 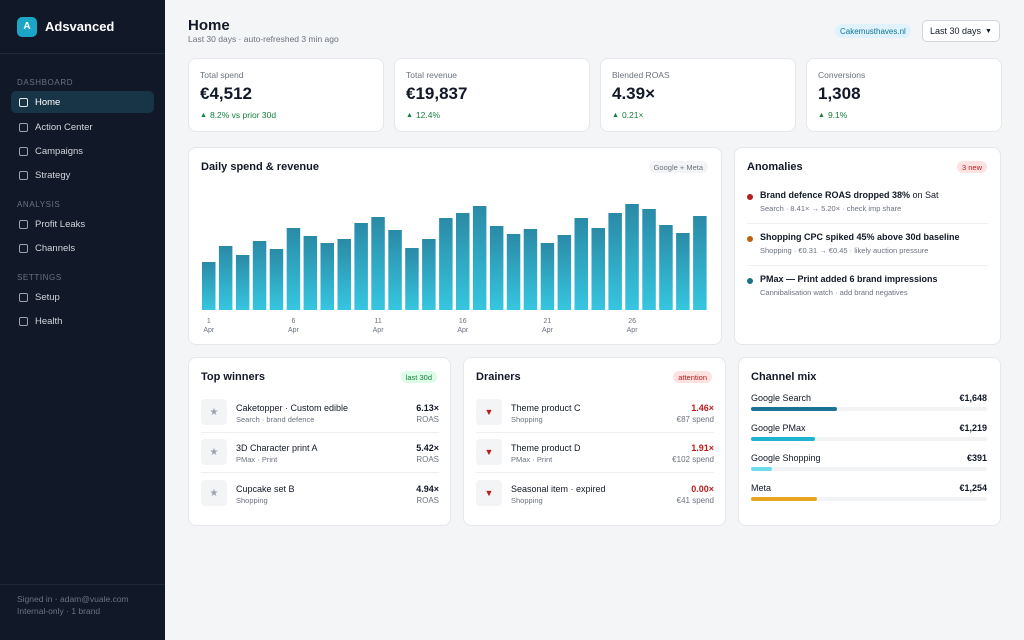 I want to click on sidebar-item-action-center: Action Center, so click(x=82, y=127).